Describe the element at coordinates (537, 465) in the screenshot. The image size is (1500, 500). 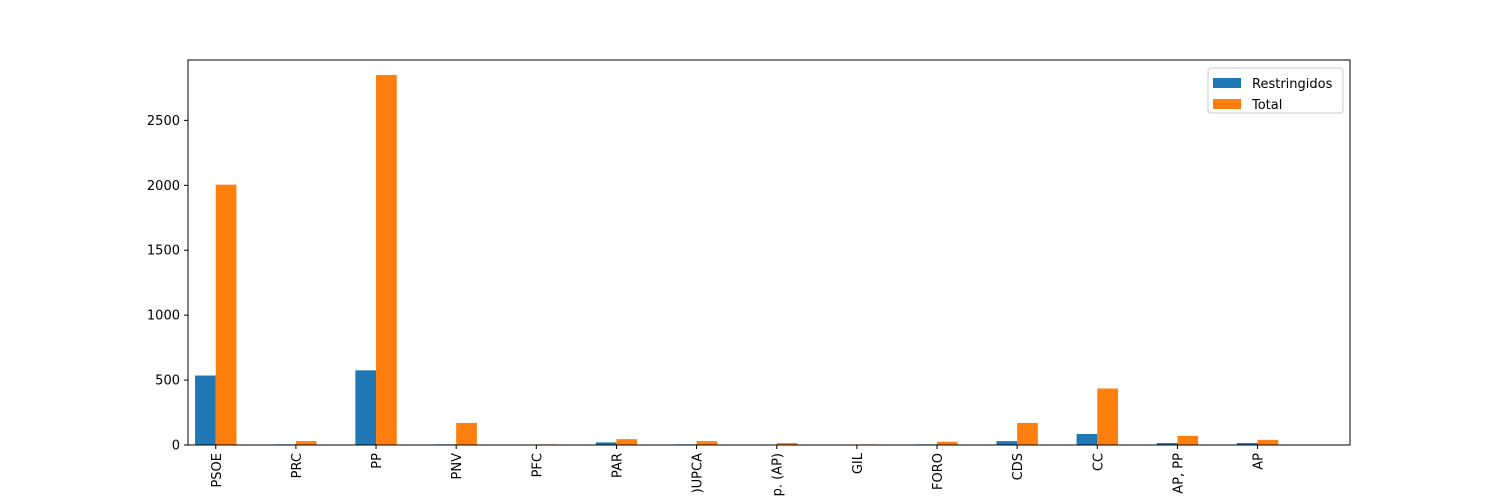
I see `x-tick-label: PFC` at that location.